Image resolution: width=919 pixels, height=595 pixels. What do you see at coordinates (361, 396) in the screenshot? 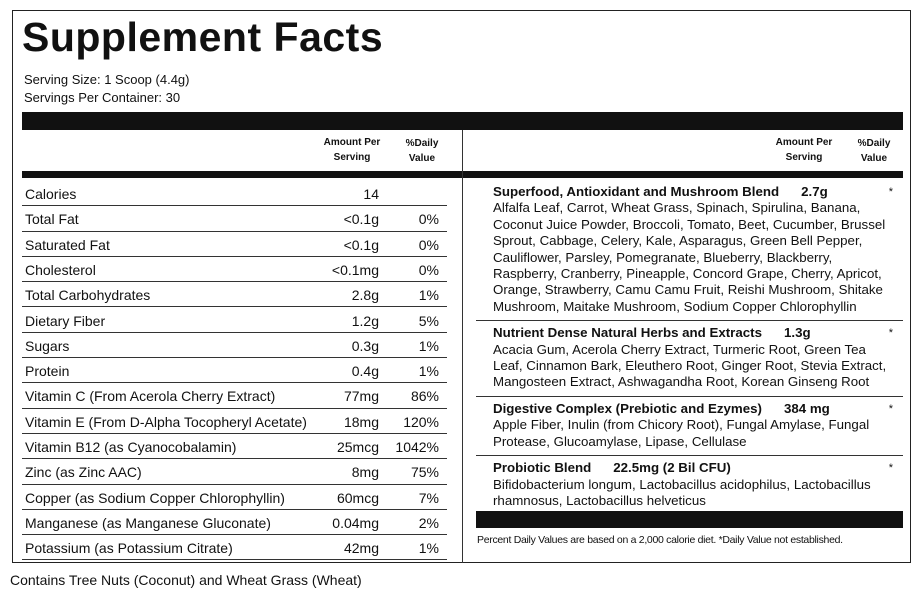
I see `nutrient-amount: 77mg` at bounding box center [361, 396].